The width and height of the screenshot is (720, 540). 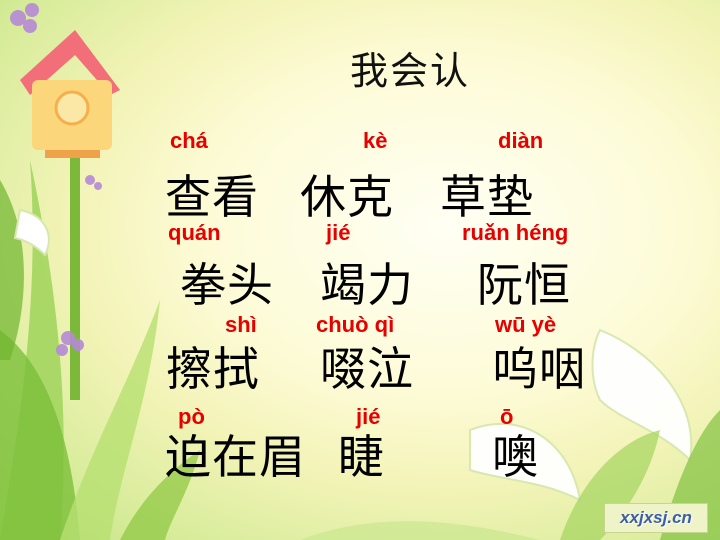 What do you see at coordinates (194, 232) in the screenshot?
I see `pinyin-quan: quán` at bounding box center [194, 232].